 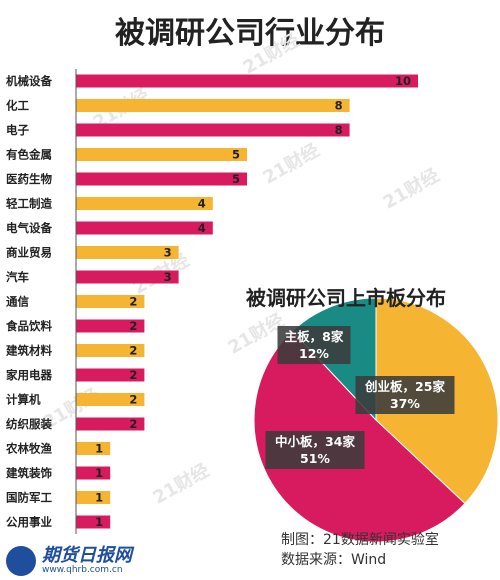 I want to click on category-label: 计算机, so click(x=23, y=400).